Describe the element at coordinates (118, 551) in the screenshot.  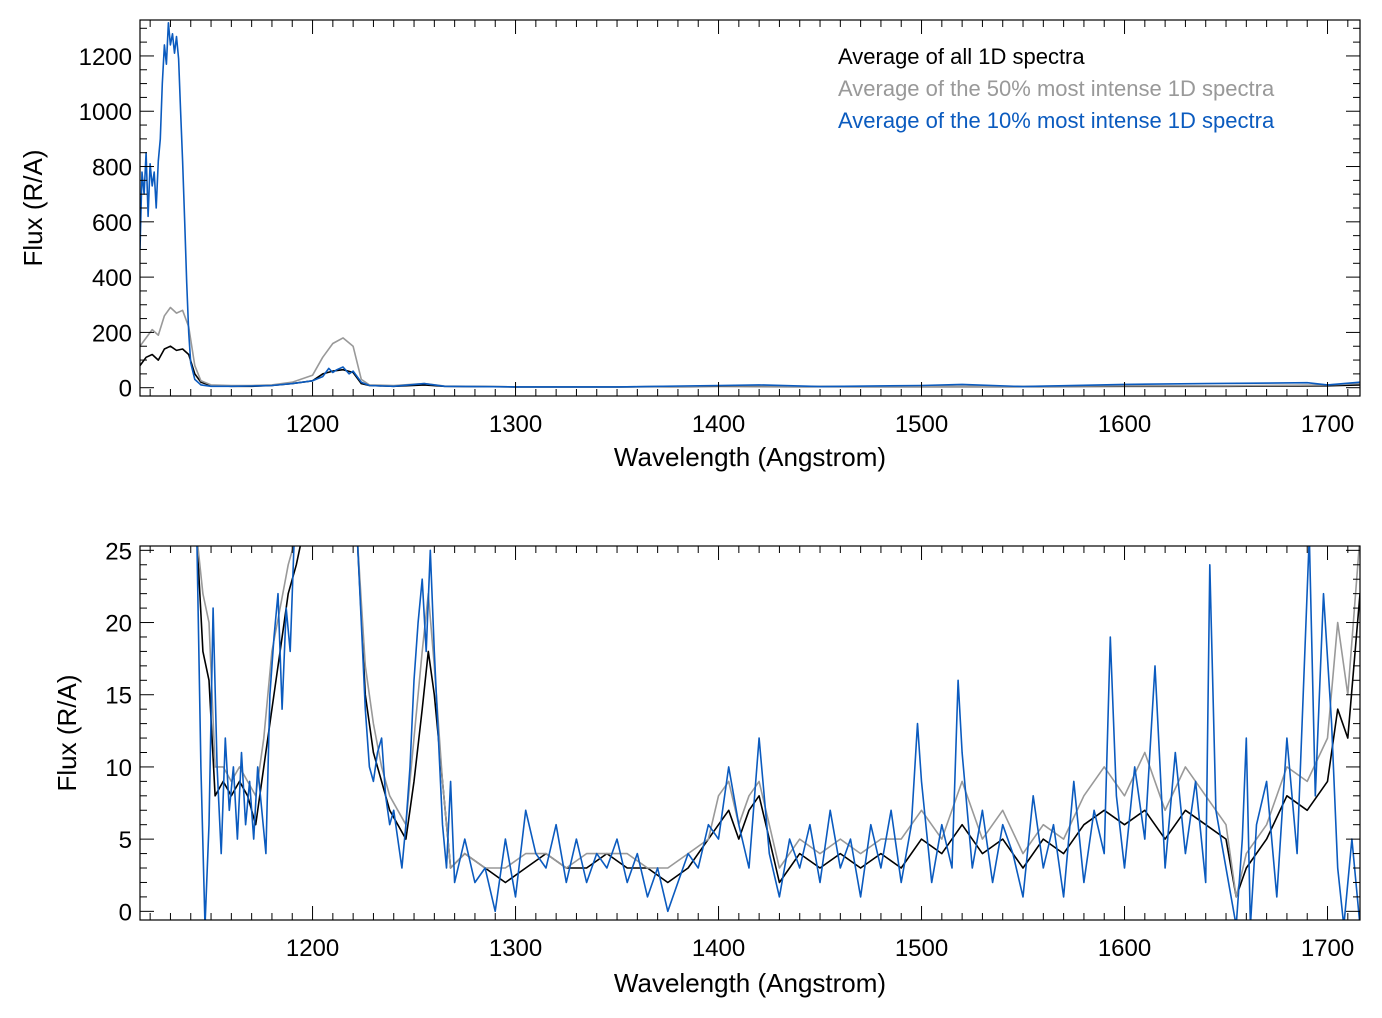
I see `y-tick-label: 25` at that location.